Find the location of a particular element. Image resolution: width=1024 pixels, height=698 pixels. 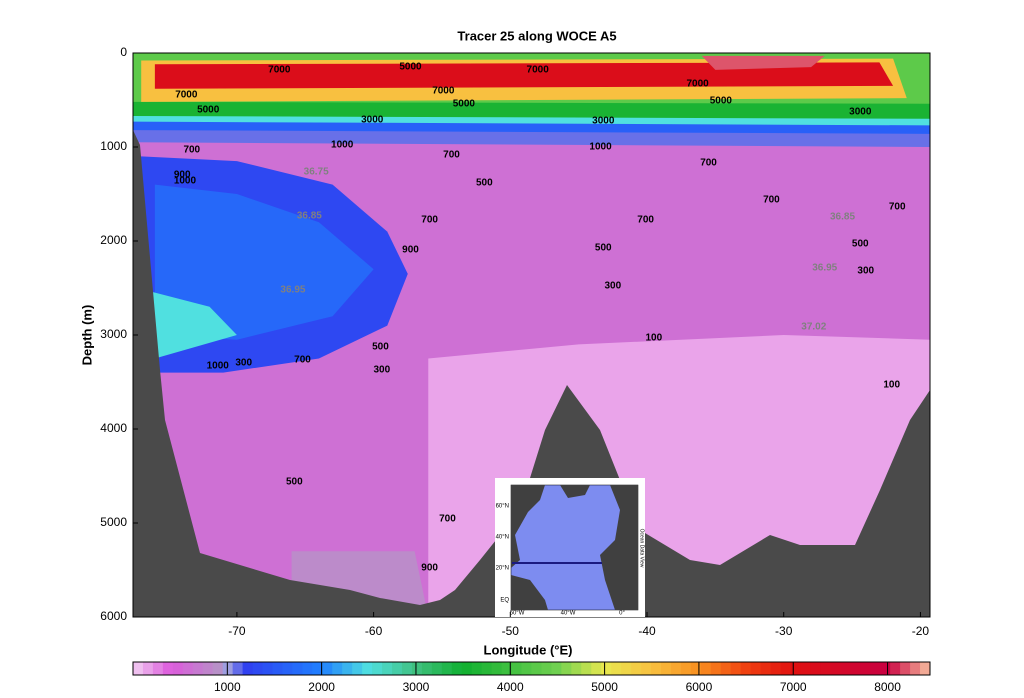

contour-label: 100 is located at coordinates (654, 338).